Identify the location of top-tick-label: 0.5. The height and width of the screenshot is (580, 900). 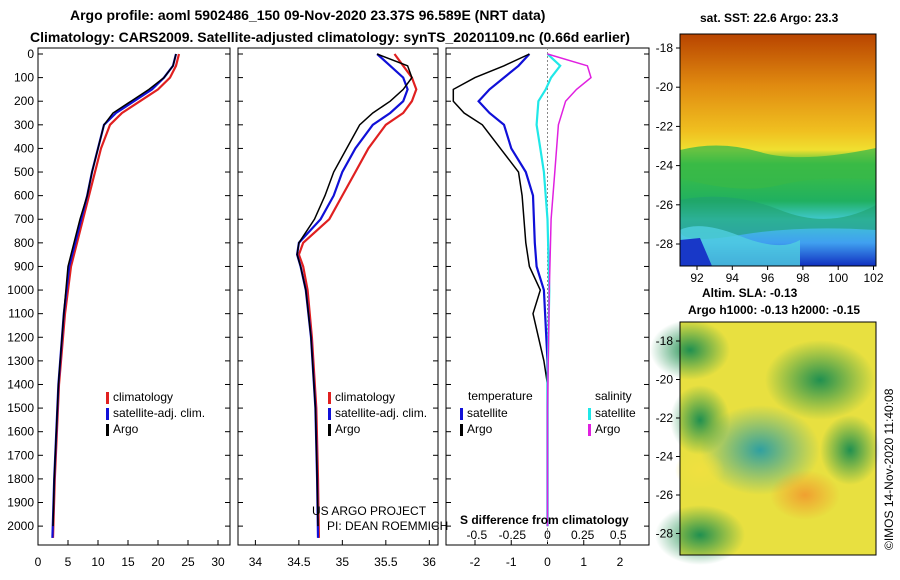
(618, 535).